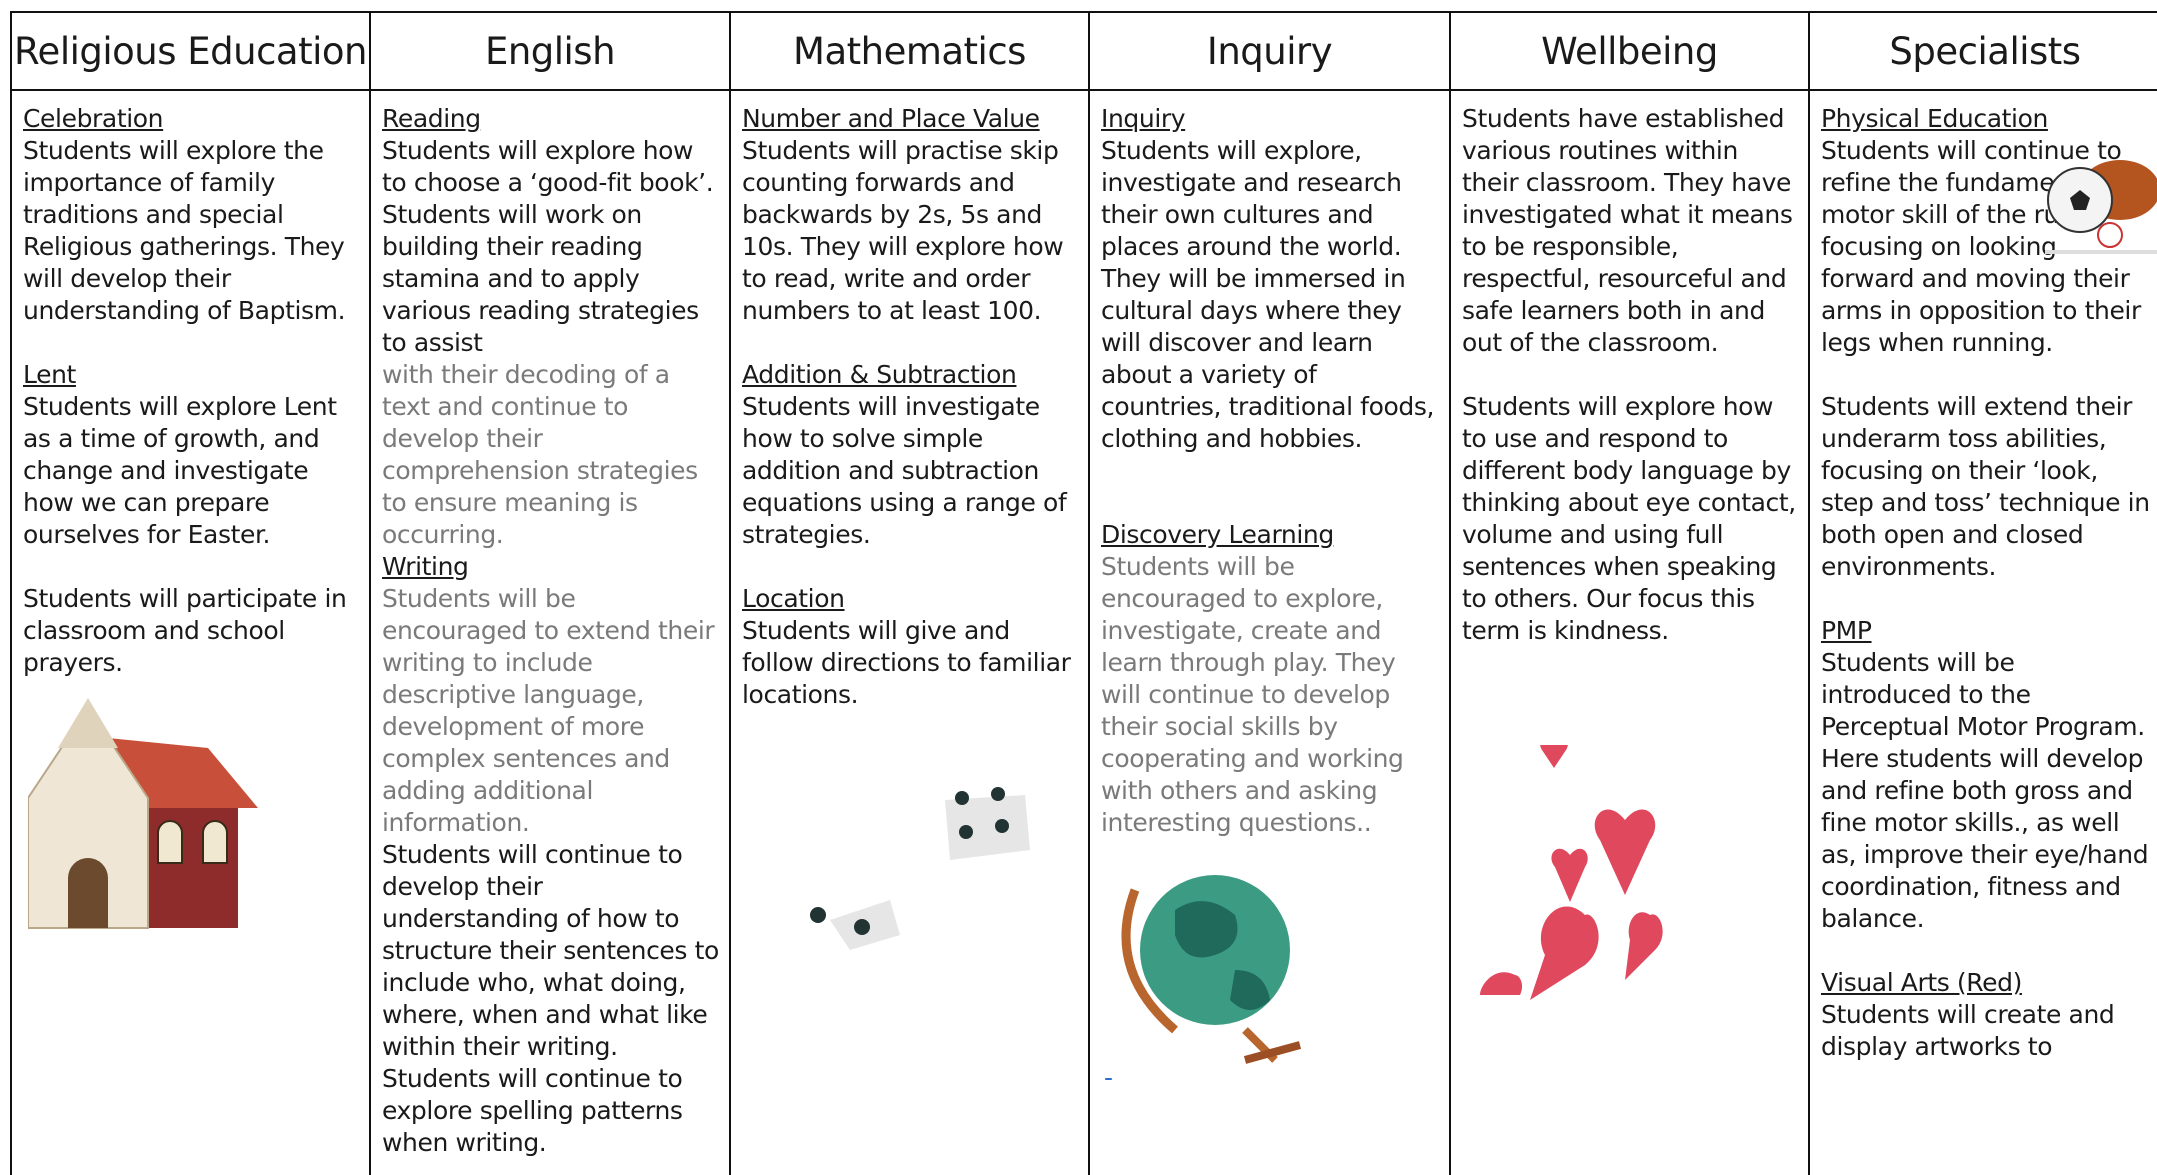 This screenshot has width=2157, height=1175. What do you see at coordinates (1143, 118) in the screenshot?
I see `section-heading: Inquiry` at bounding box center [1143, 118].